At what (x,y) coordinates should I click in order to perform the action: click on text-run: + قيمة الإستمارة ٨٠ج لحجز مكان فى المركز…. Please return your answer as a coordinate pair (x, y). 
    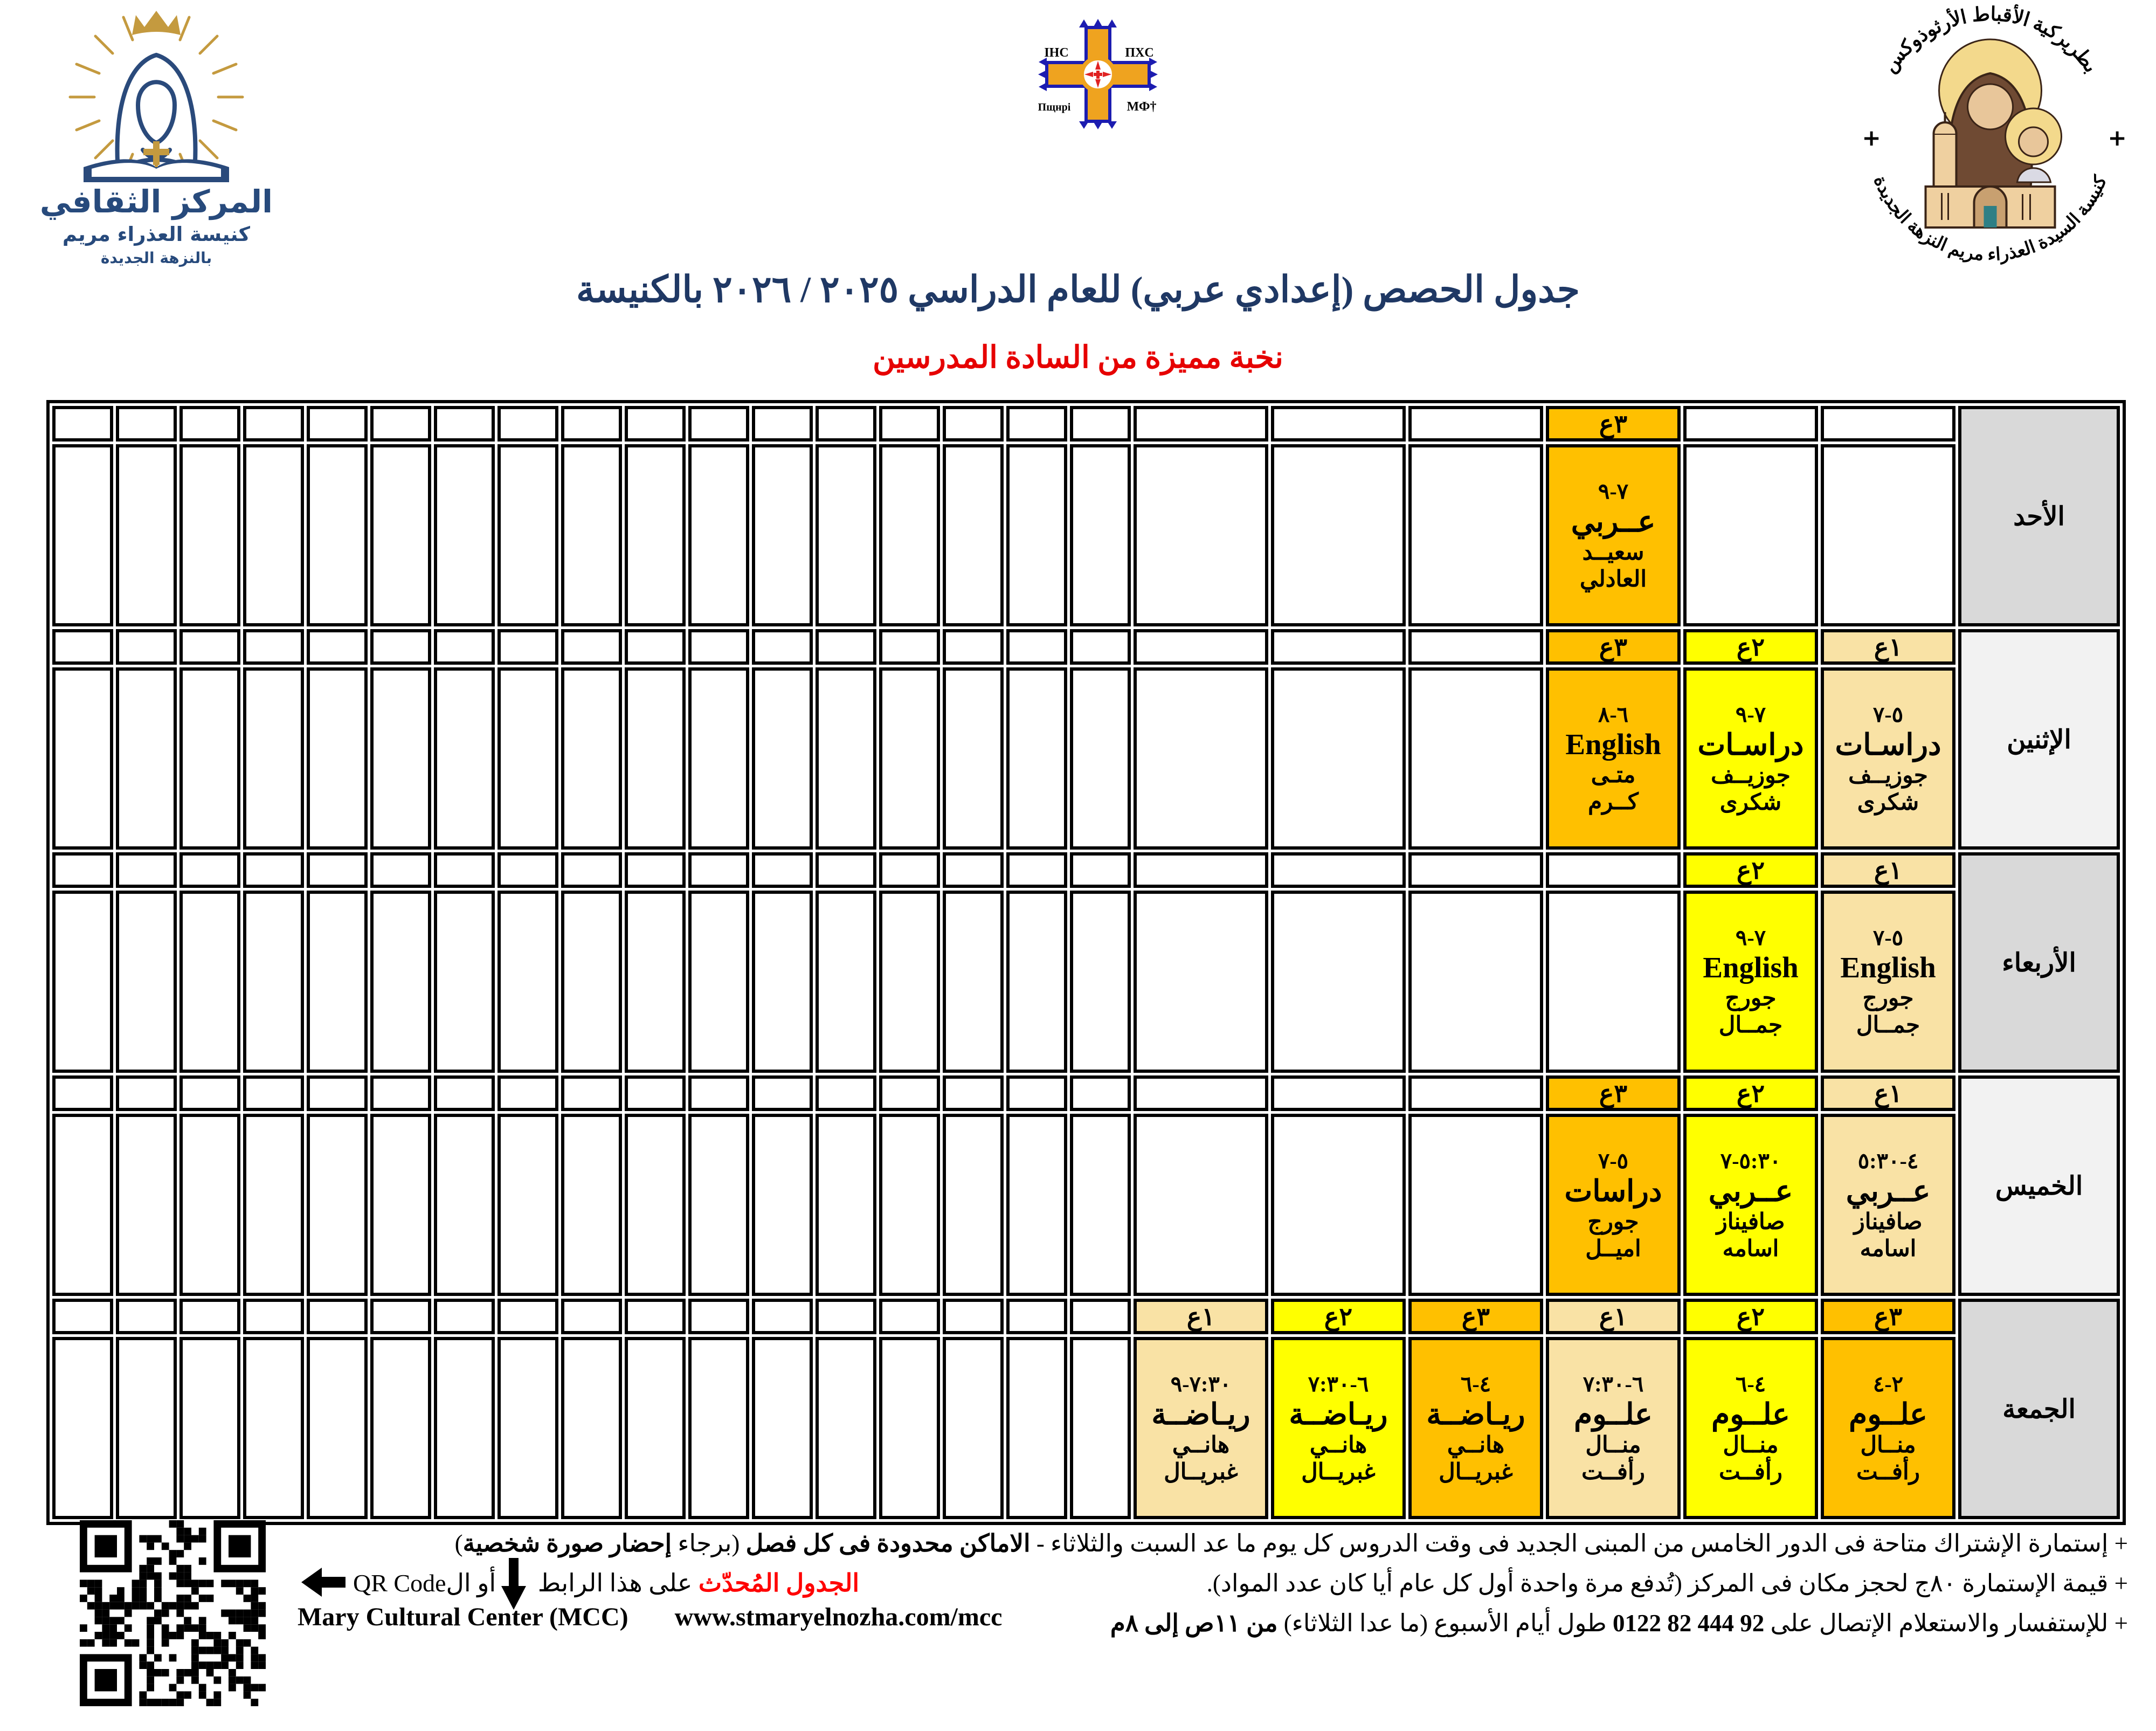
    Looking at the image, I should click on (1667, 1583).